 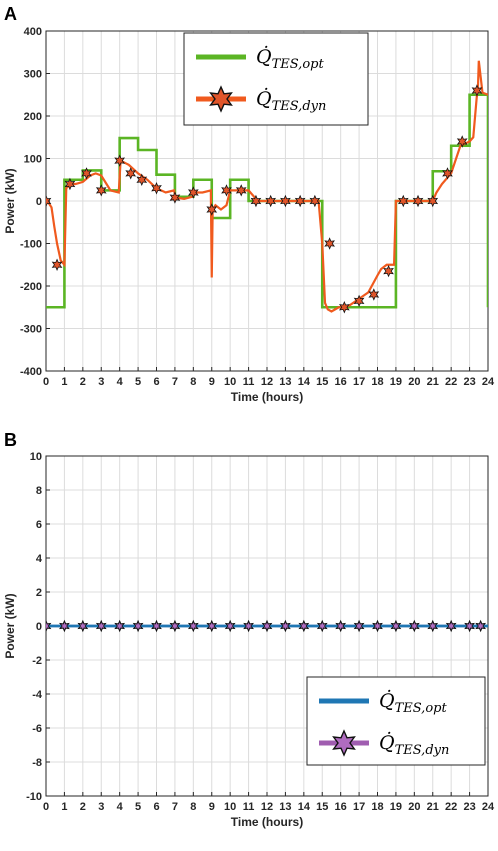 I want to click on y-axis-label: Power (kW), so click(x=10, y=625).